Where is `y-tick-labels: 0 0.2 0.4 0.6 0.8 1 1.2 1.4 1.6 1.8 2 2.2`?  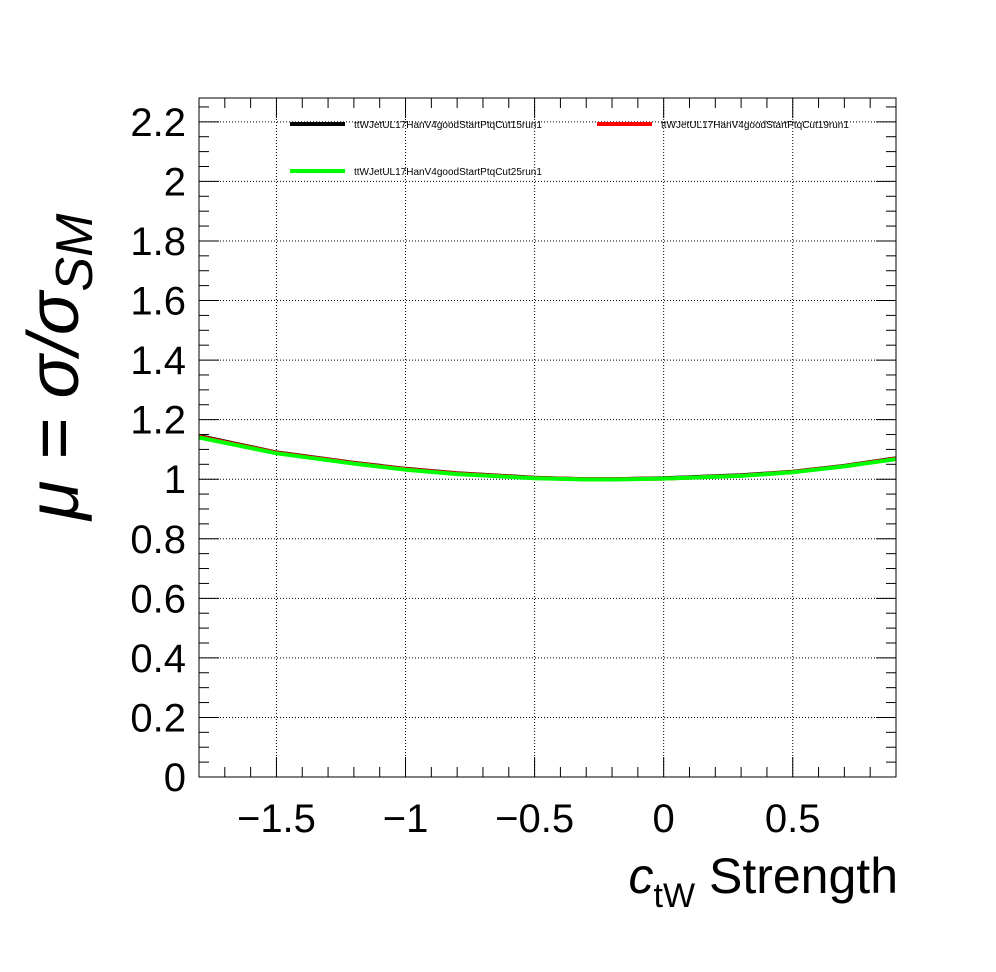 y-tick-labels: 0 0.2 0.4 0.6 0.8 1 1.2 1.4 1.6 1.8 2 2.2 is located at coordinates (158, 450).